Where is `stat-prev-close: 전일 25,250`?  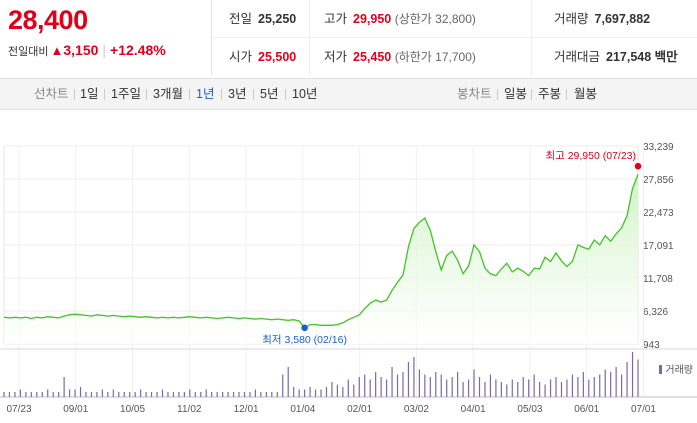
stat-prev-close: 전일 25,250 is located at coordinates (263, 19).